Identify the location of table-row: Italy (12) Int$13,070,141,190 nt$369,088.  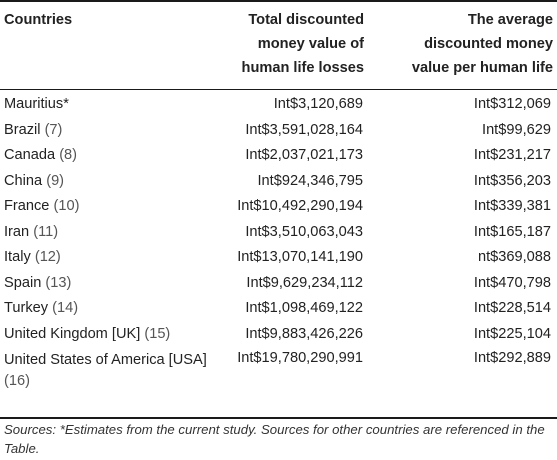
(278, 258).